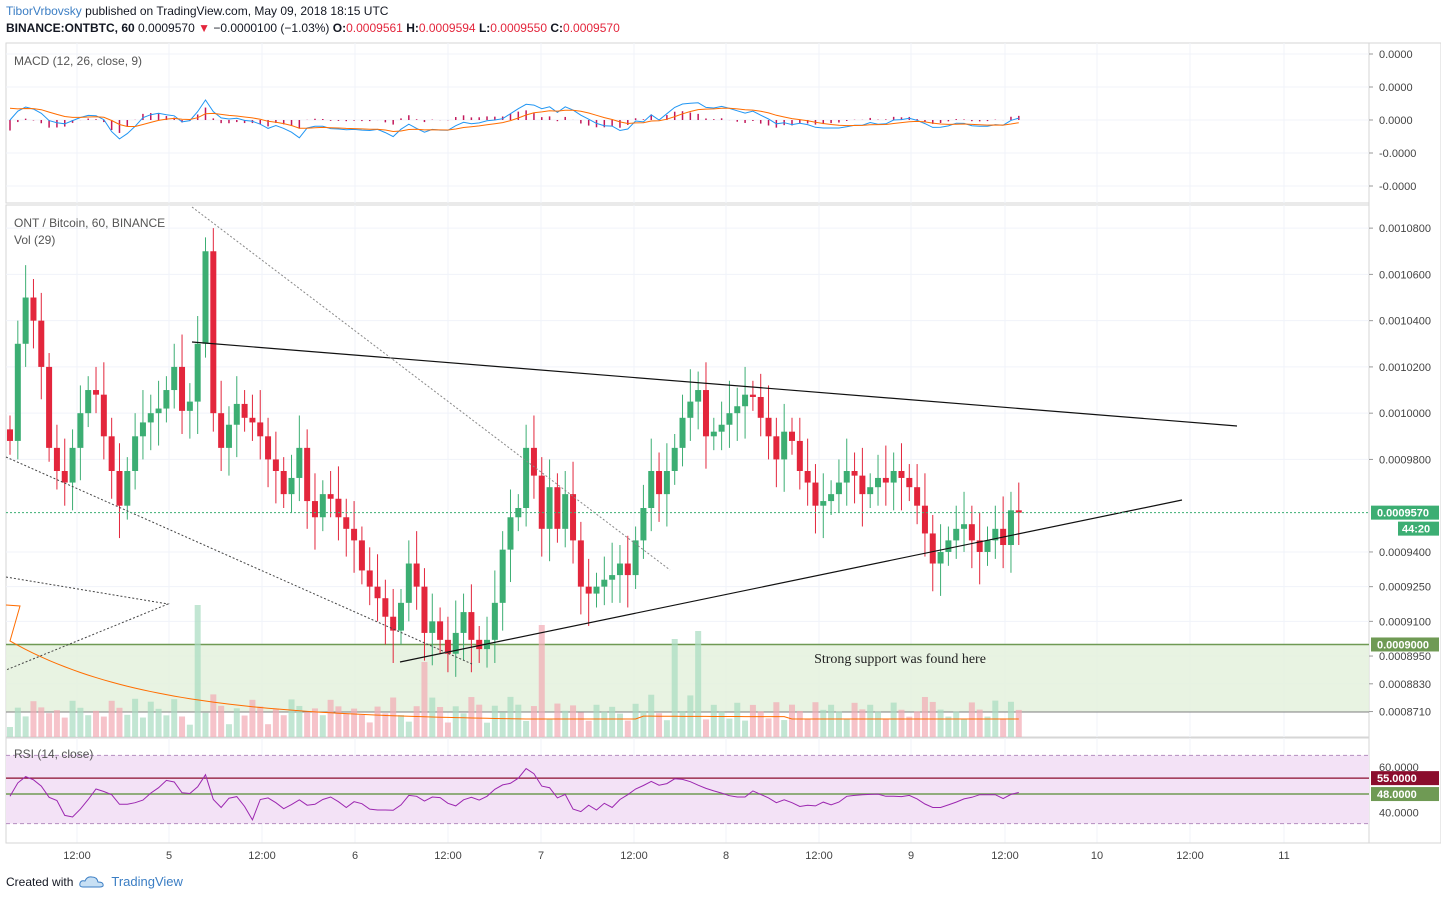  I want to click on rsi-upper-badge-text: 55.0000, so click(1397, 779).